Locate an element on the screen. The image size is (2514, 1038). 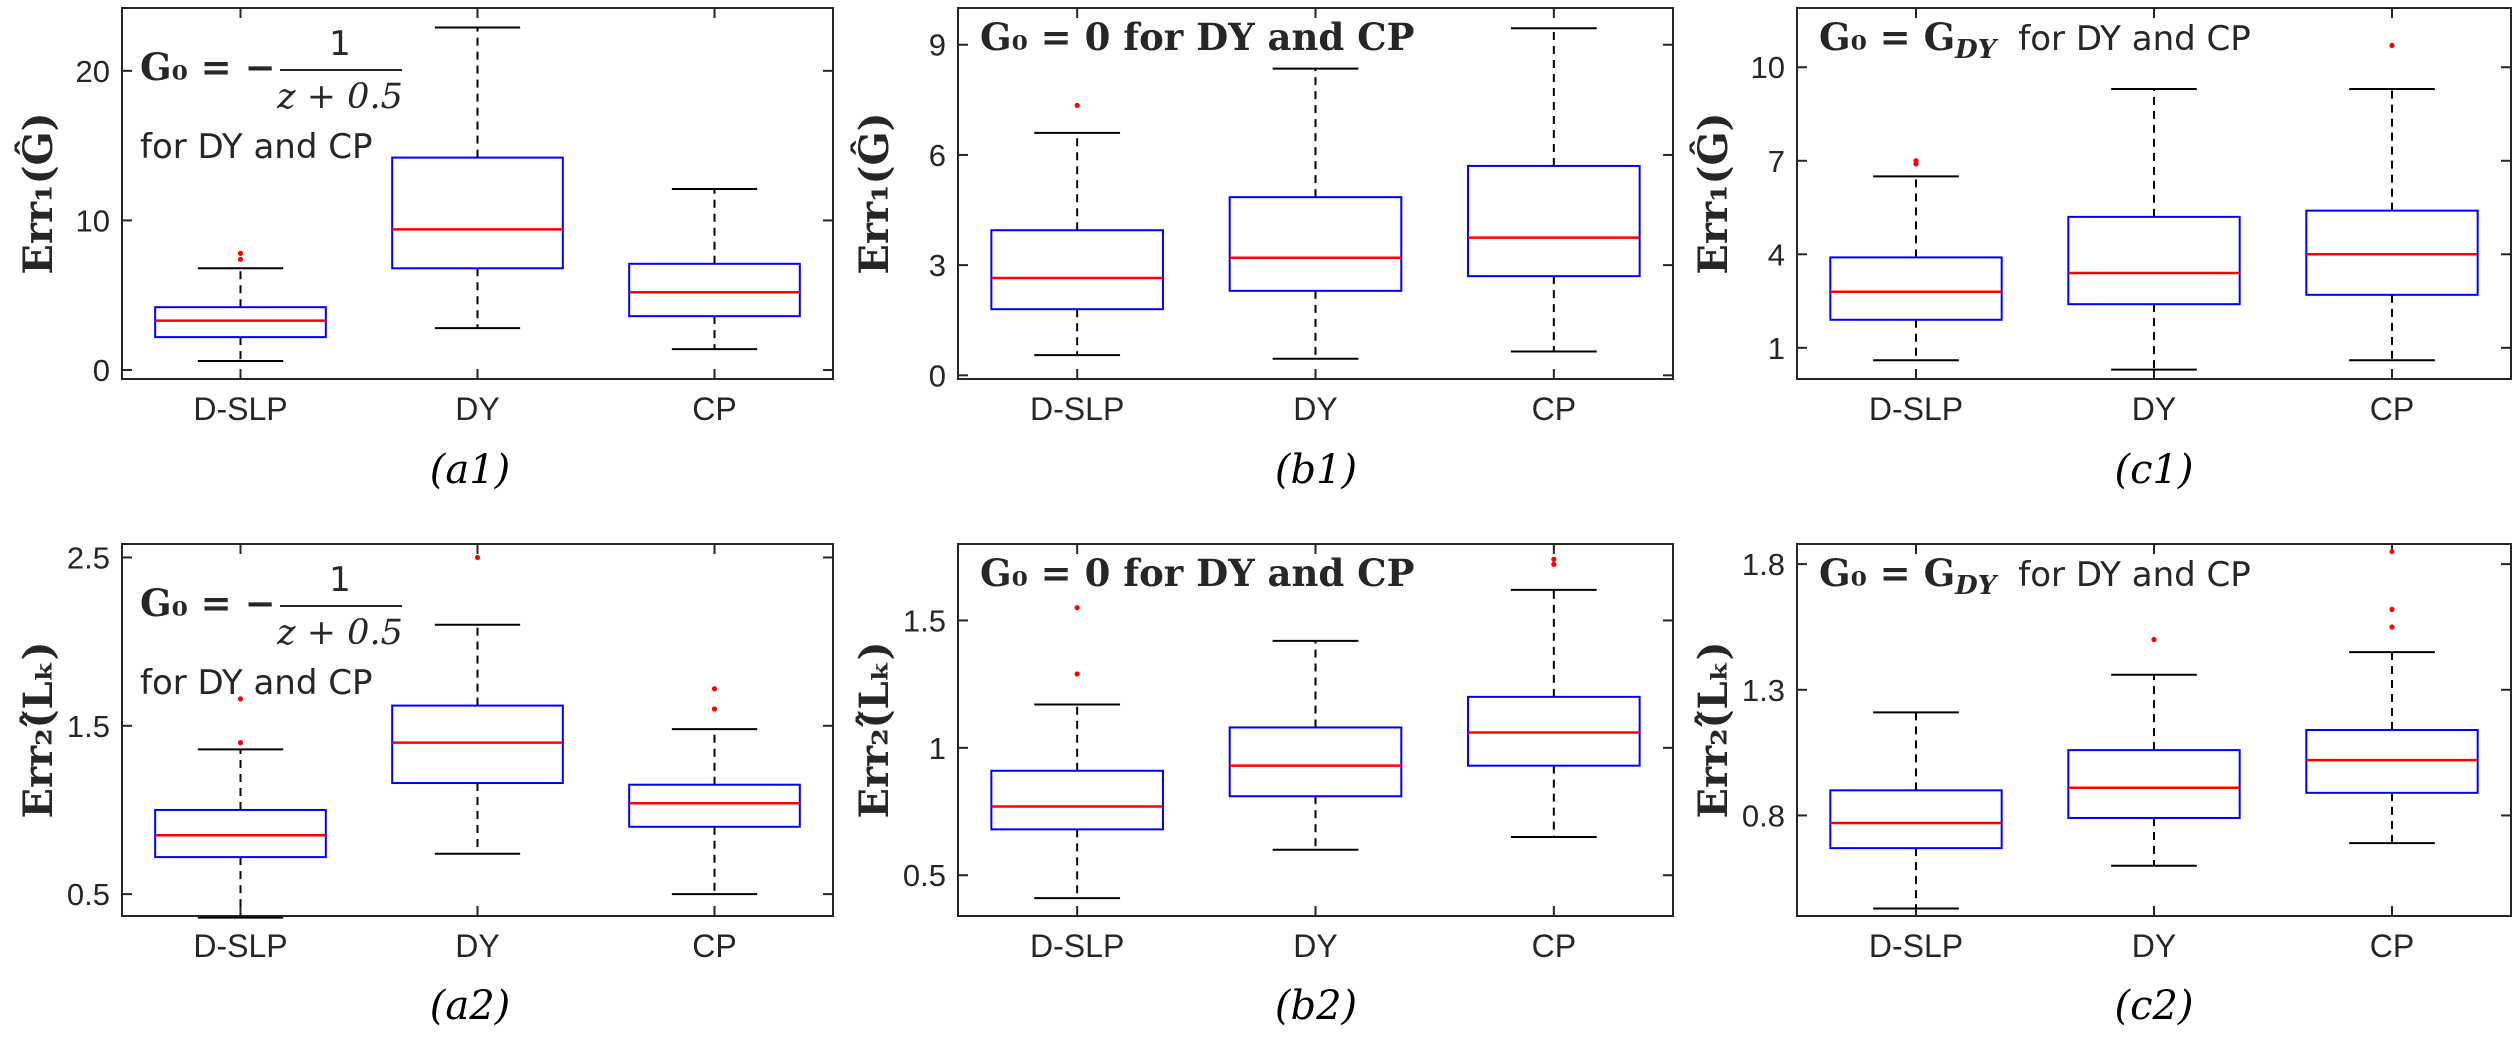
panel-caption: (c2) is located at coordinates (2153, 1006).